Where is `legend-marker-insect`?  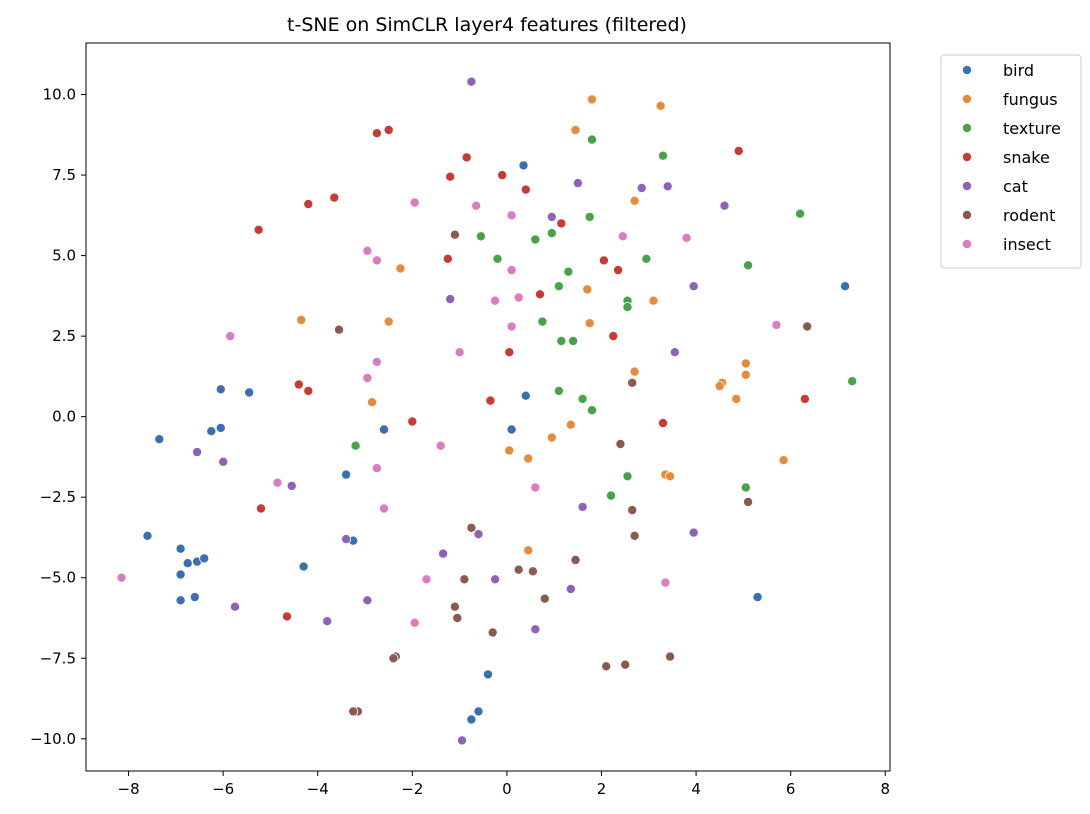 legend-marker-insect is located at coordinates (967, 243).